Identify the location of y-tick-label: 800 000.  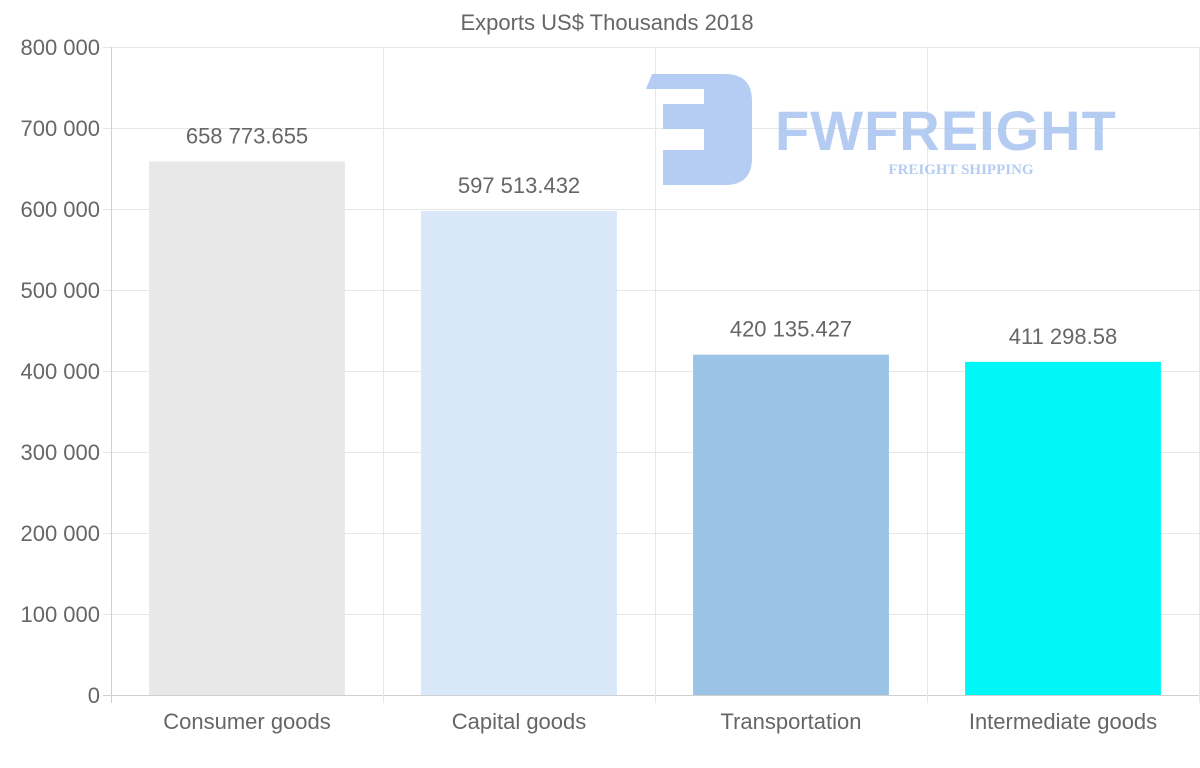
(60, 47).